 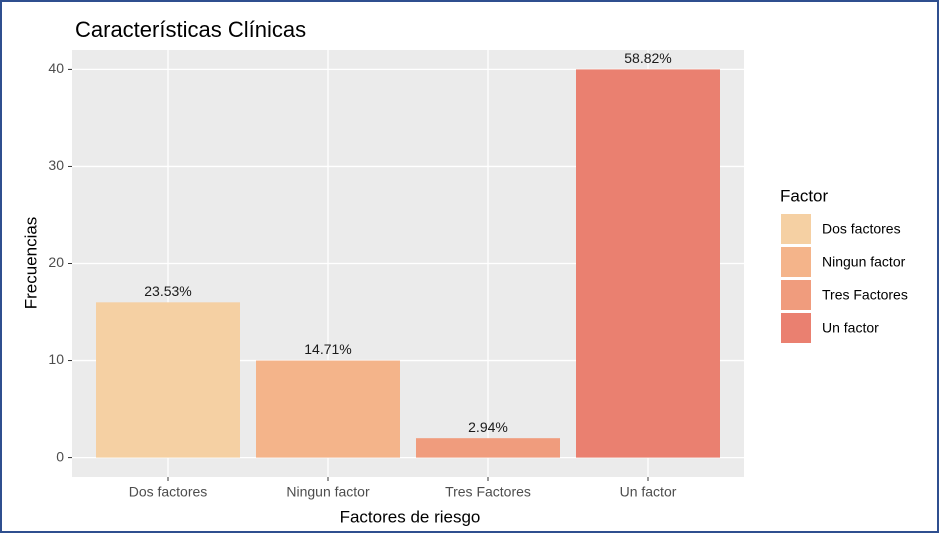 I want to click on y-tick-label: 40, so click(x=56, y=68).